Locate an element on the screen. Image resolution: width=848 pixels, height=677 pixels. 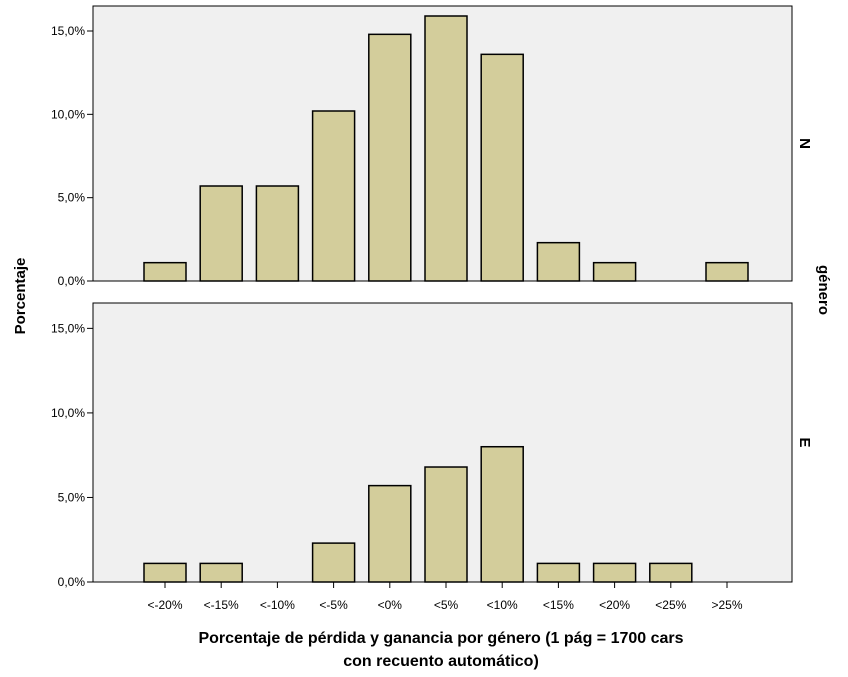
x-tick-label: <-5% is located at coordinates (333, 605).